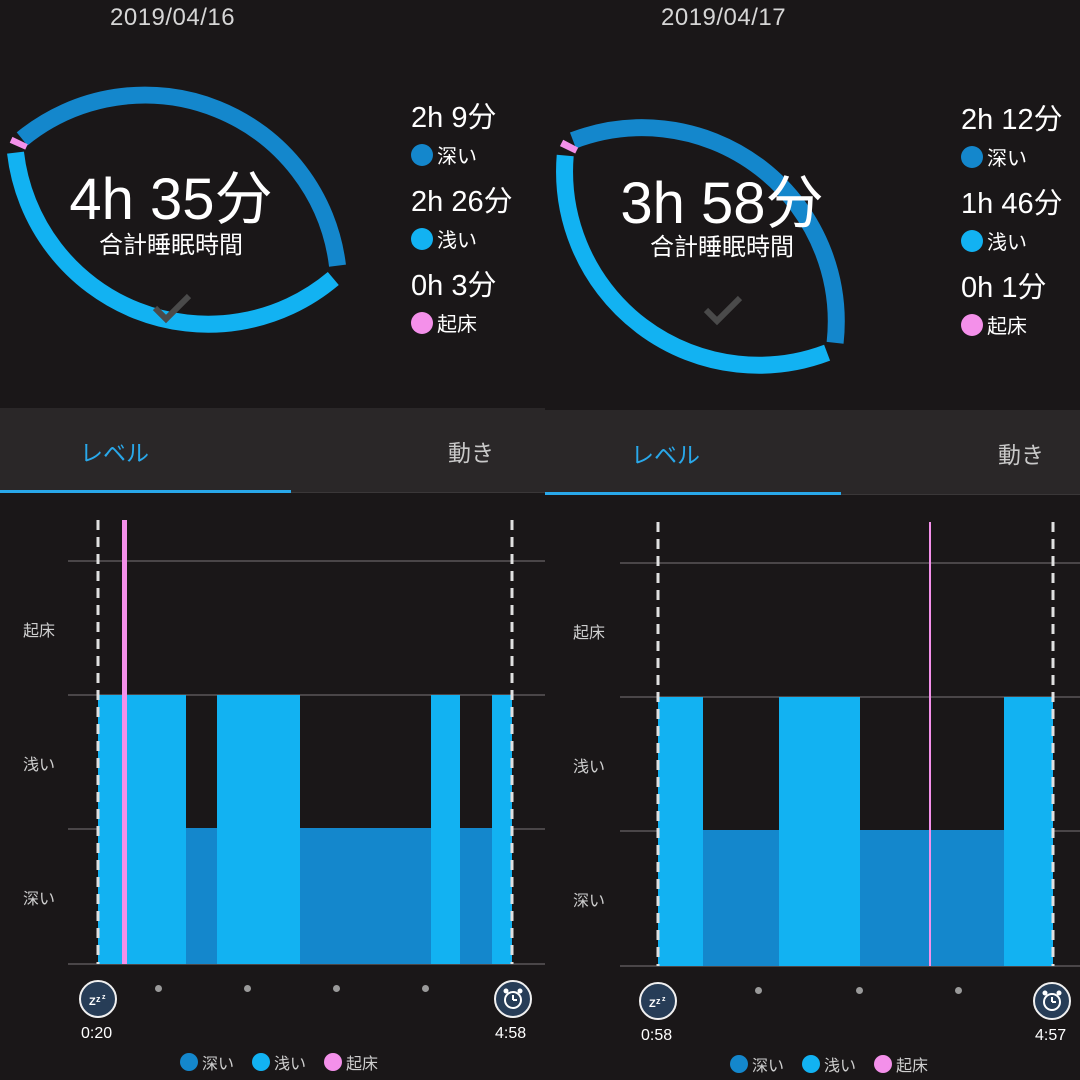 This screenshot has height=1080, width=1080. Describe the element at coordinates (173, 17) in the screenshot. I see `date-label: 2019/04/16` at that location.